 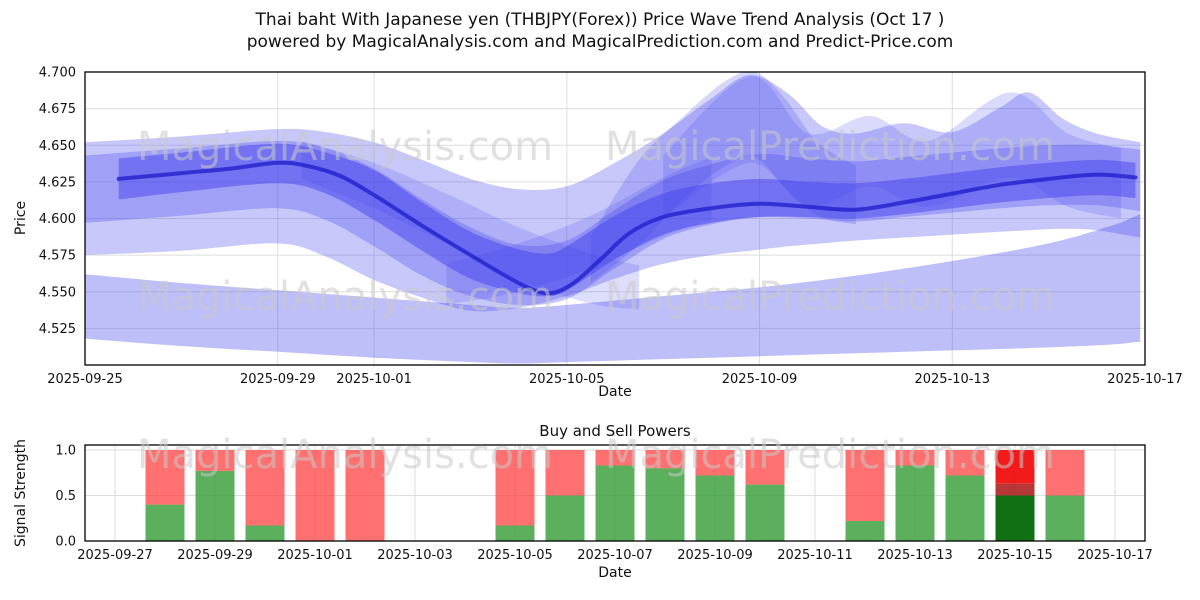 What do you see at coordinates (1015, 555) in the screenshot?
I see `x-tick-label: 2025-10-15` at bounding box center [1015, 555].